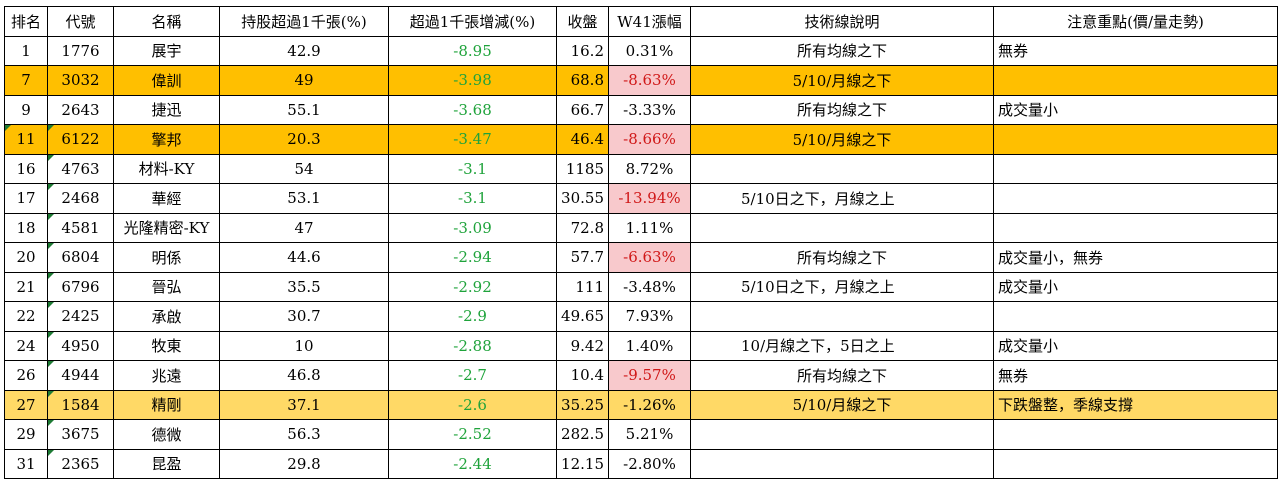 This screenshot has width=1280, height=484. I want to click on cell-close: 46.4, so click(582, 139).